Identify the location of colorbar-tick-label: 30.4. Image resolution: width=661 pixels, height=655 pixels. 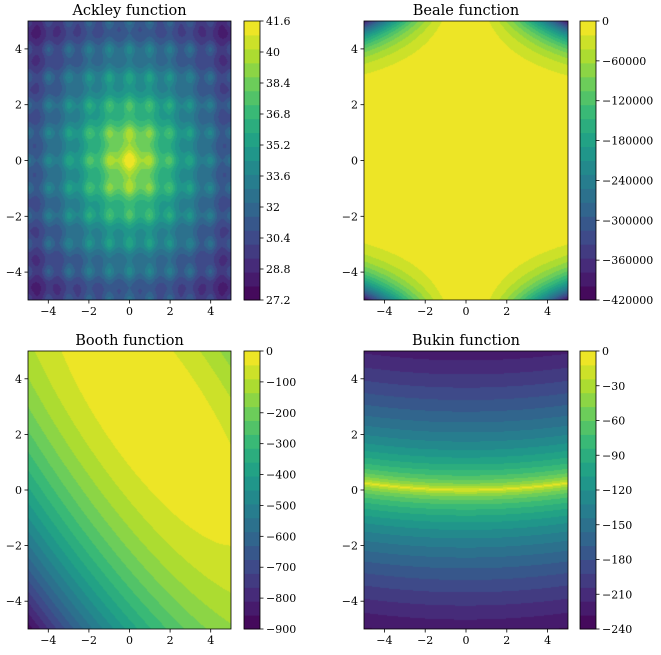
(278, 238).